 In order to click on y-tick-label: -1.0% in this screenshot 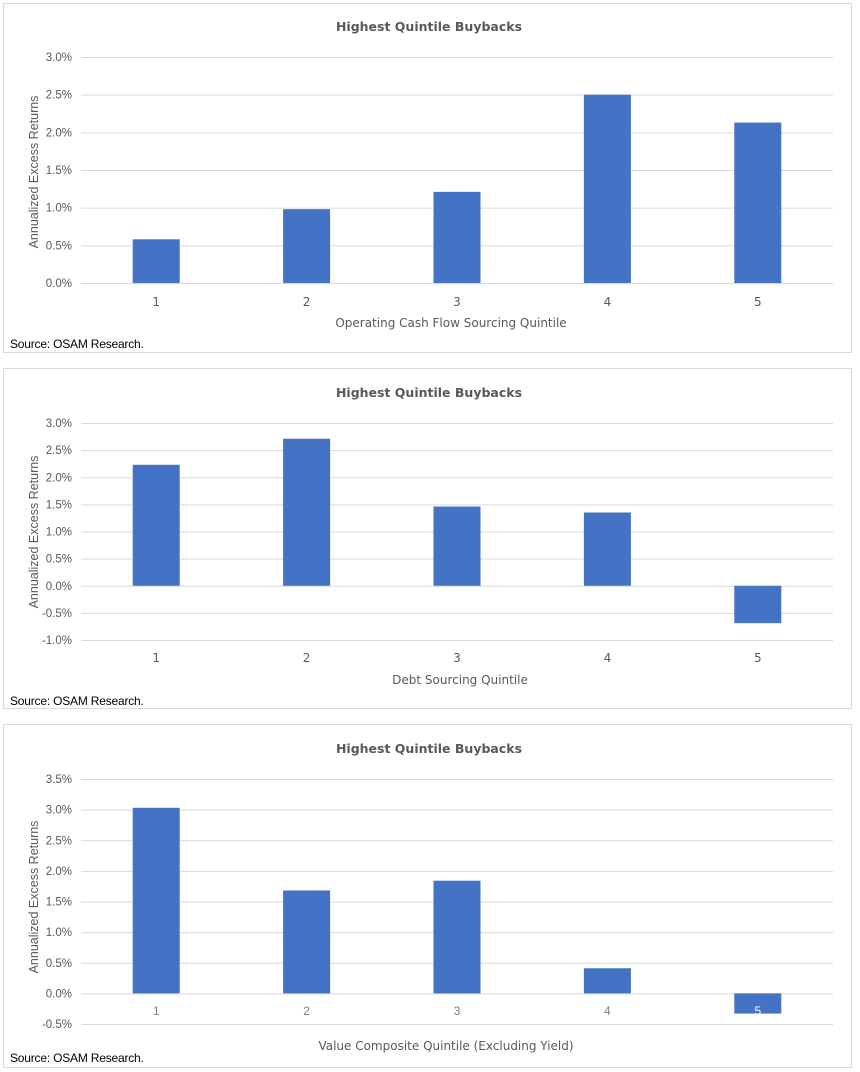, I will do `click(57, 641)`.